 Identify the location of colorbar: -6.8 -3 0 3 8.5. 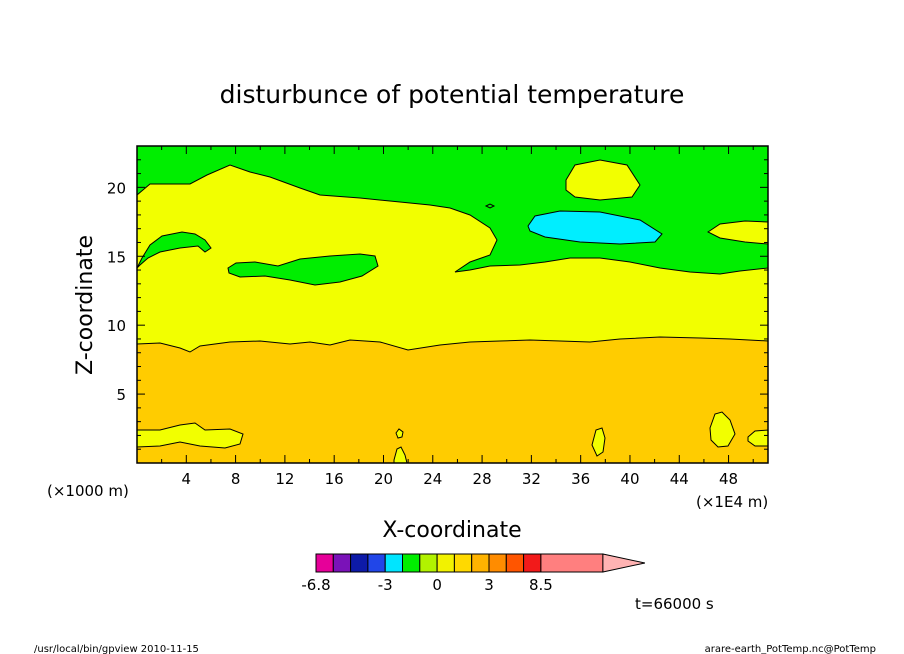
(473, 573).